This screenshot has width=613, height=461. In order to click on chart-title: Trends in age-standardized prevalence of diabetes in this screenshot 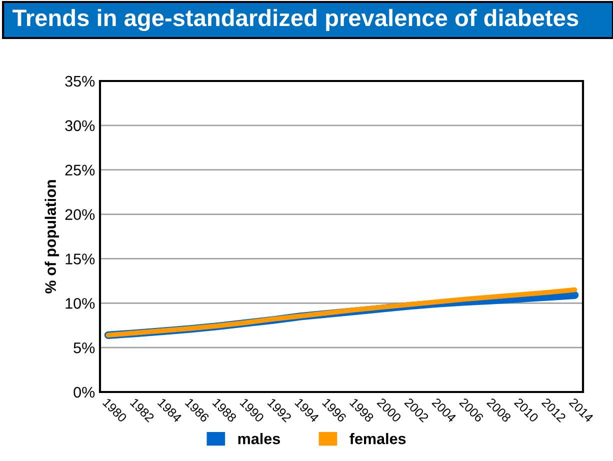, I will do `click(295, 20)`.